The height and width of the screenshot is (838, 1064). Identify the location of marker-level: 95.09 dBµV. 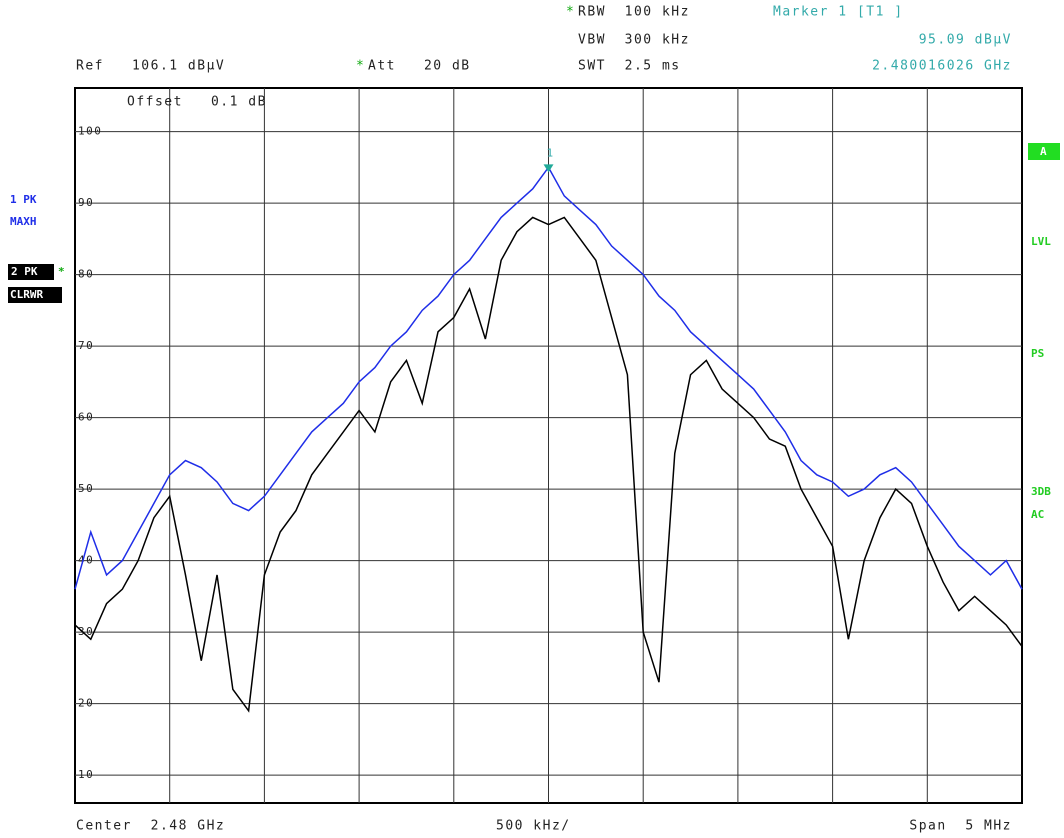
(965, 40).